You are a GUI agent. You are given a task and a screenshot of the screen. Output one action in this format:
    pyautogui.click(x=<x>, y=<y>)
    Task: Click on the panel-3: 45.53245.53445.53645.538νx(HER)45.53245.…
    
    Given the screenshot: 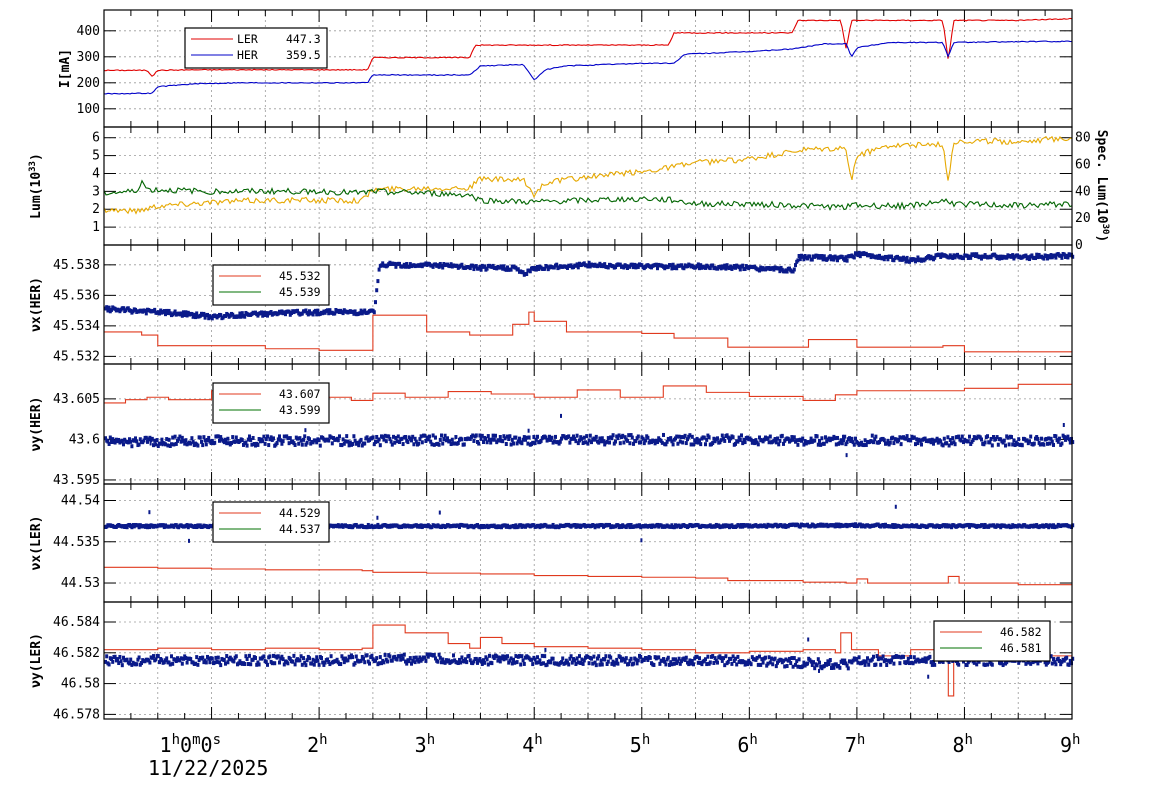 What is the action you would take?
    pyautogui.click(x=552, y=304)
    